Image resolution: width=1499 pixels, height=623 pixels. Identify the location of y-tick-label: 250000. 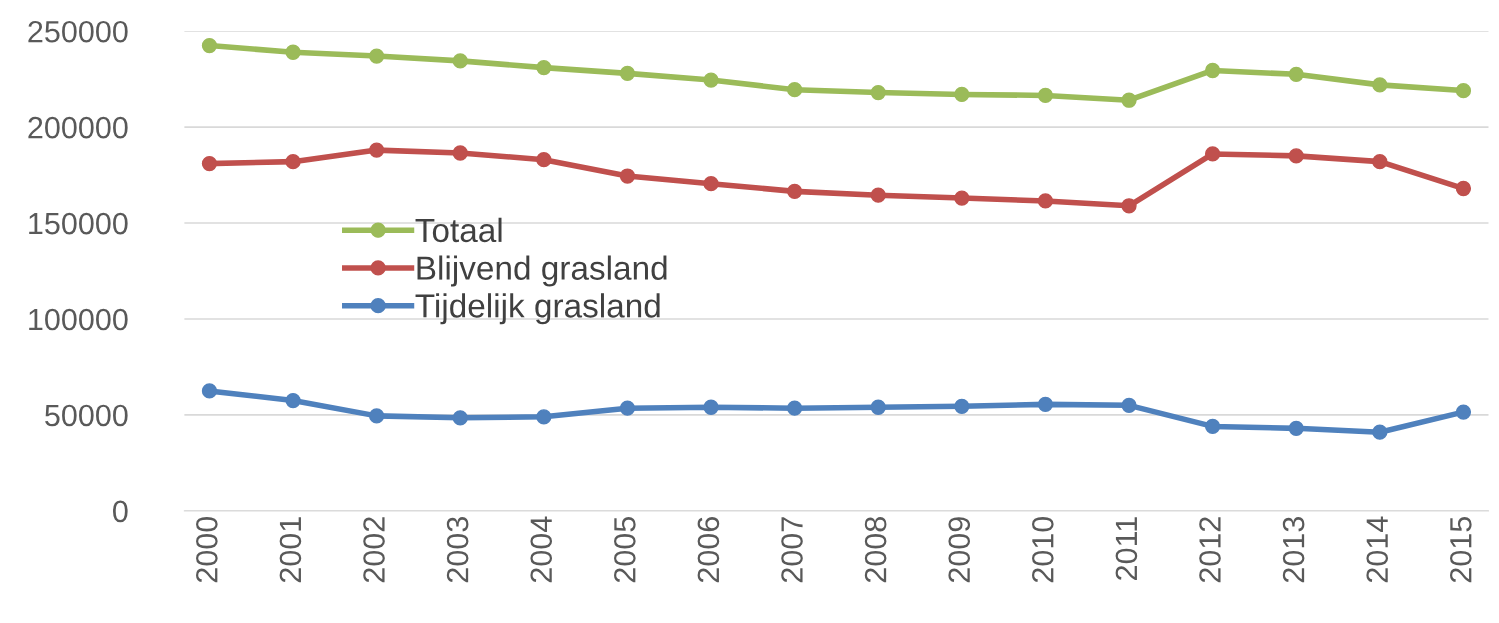
(78, 31).